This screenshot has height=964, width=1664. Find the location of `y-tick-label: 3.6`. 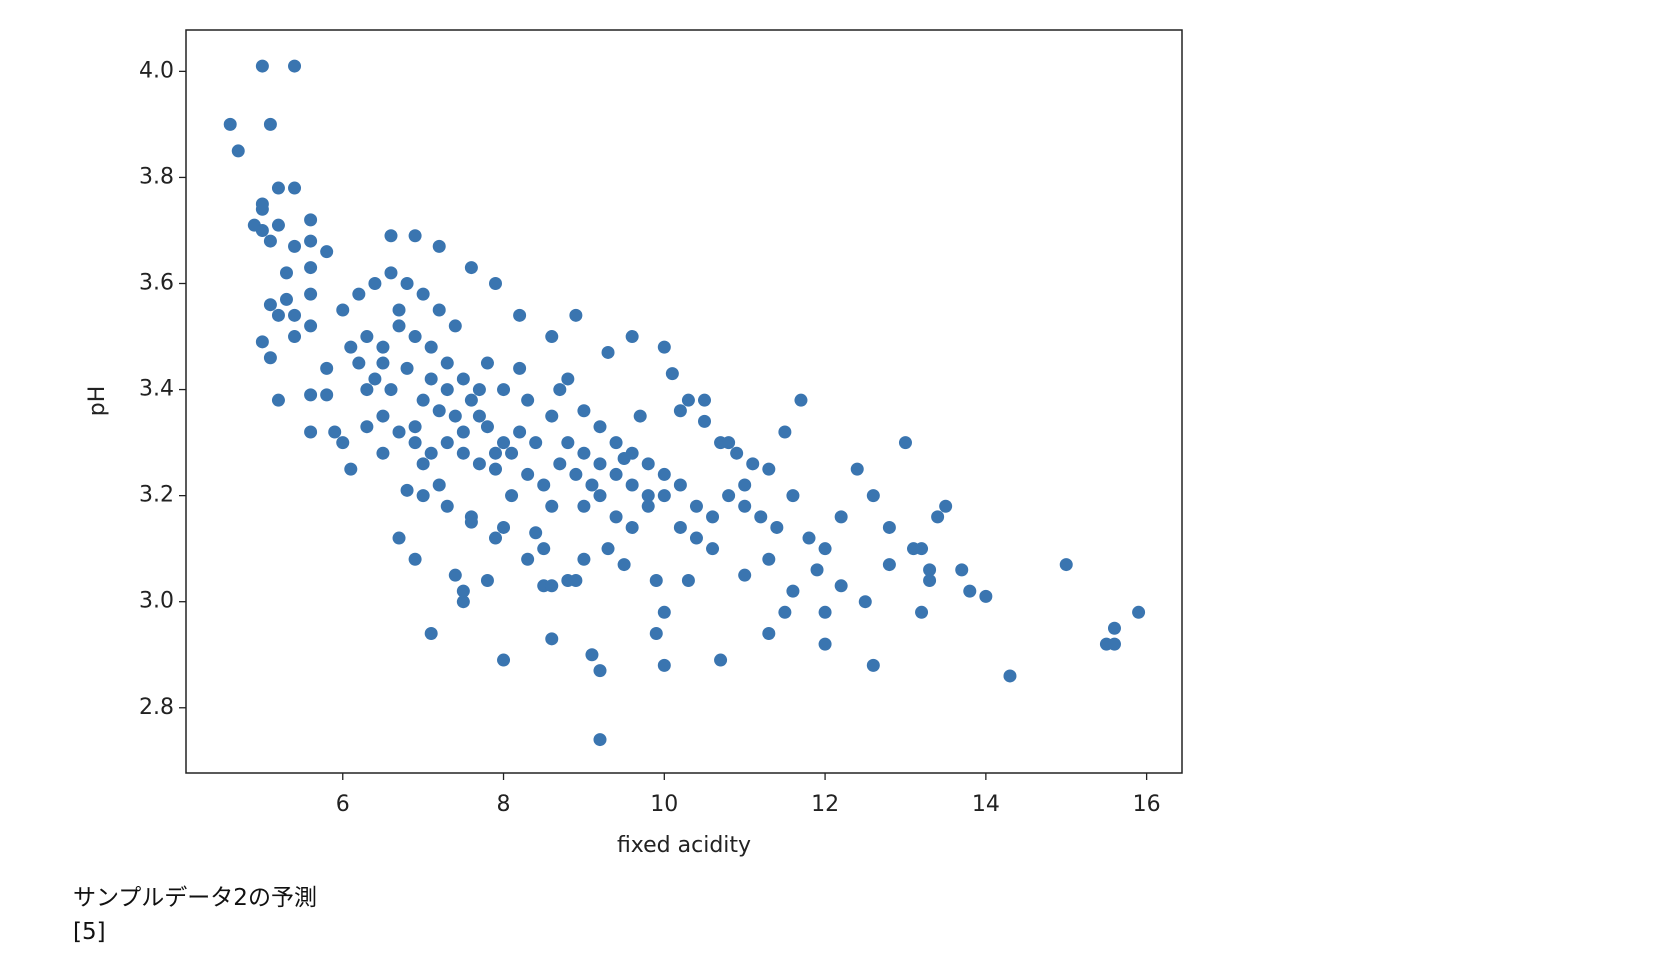

y-tick-label: 3.6 is located at coordinates (156, 283).